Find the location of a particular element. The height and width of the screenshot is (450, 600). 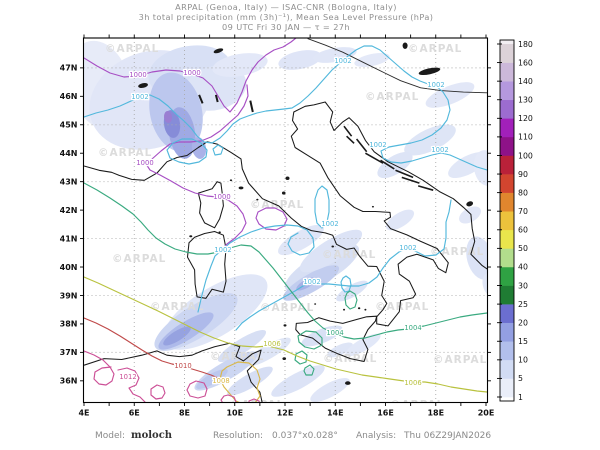

x-axis-label: 6E is located at coordinates (134, 413).